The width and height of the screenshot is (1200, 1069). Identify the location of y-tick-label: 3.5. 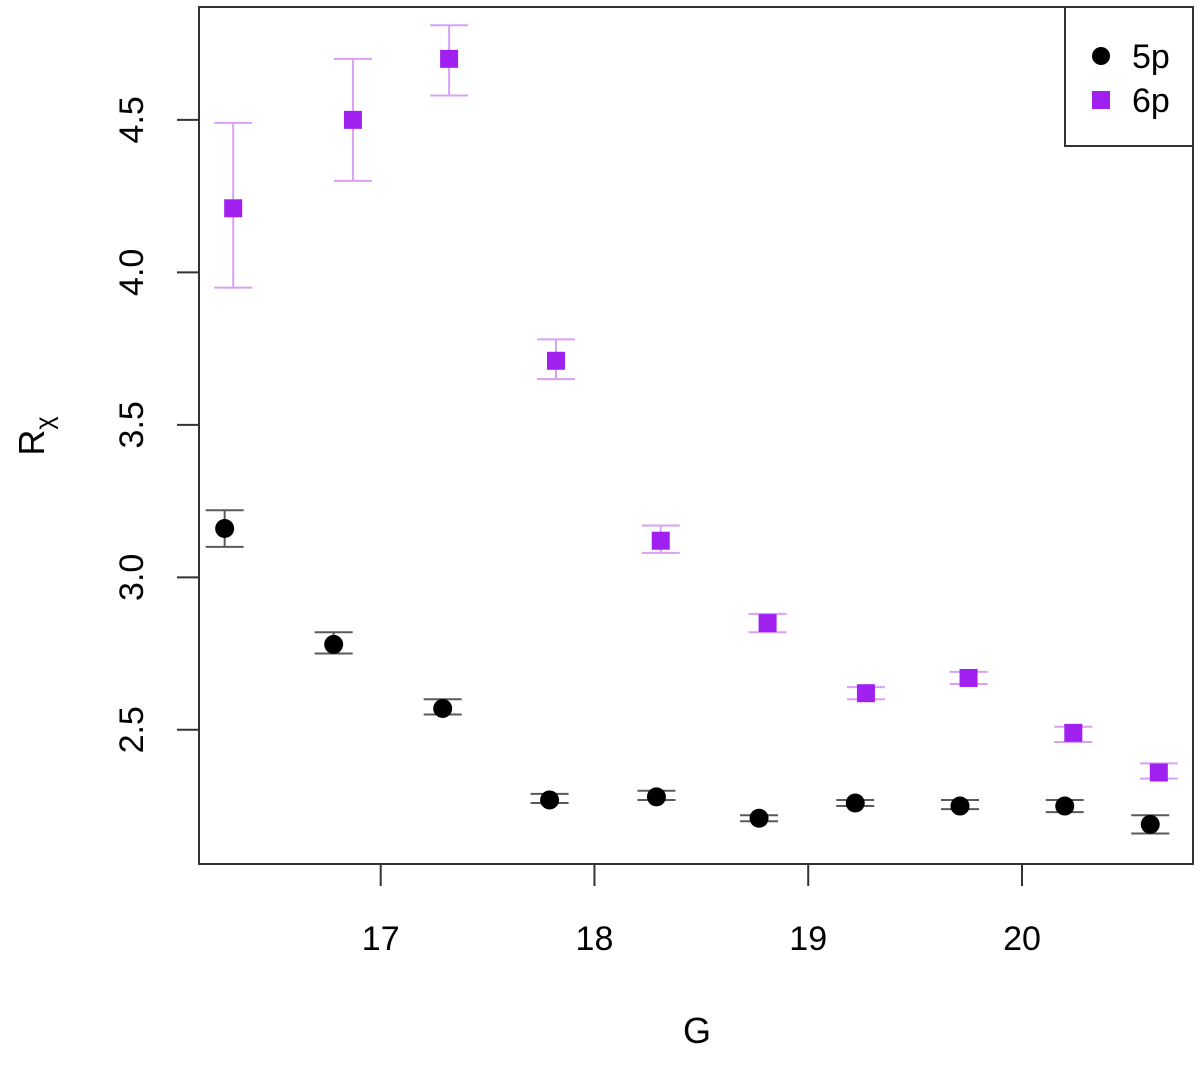
(132, 424).